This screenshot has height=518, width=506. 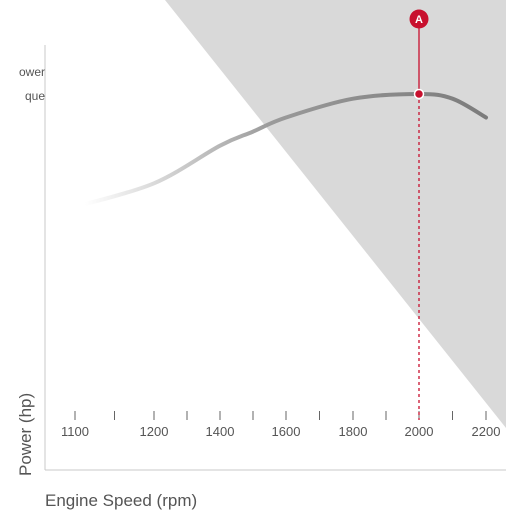 What do you see at coordinates (35, 96) in the screenshot?
I see `legend-torque-label: que` at bounding box center [35, 96].